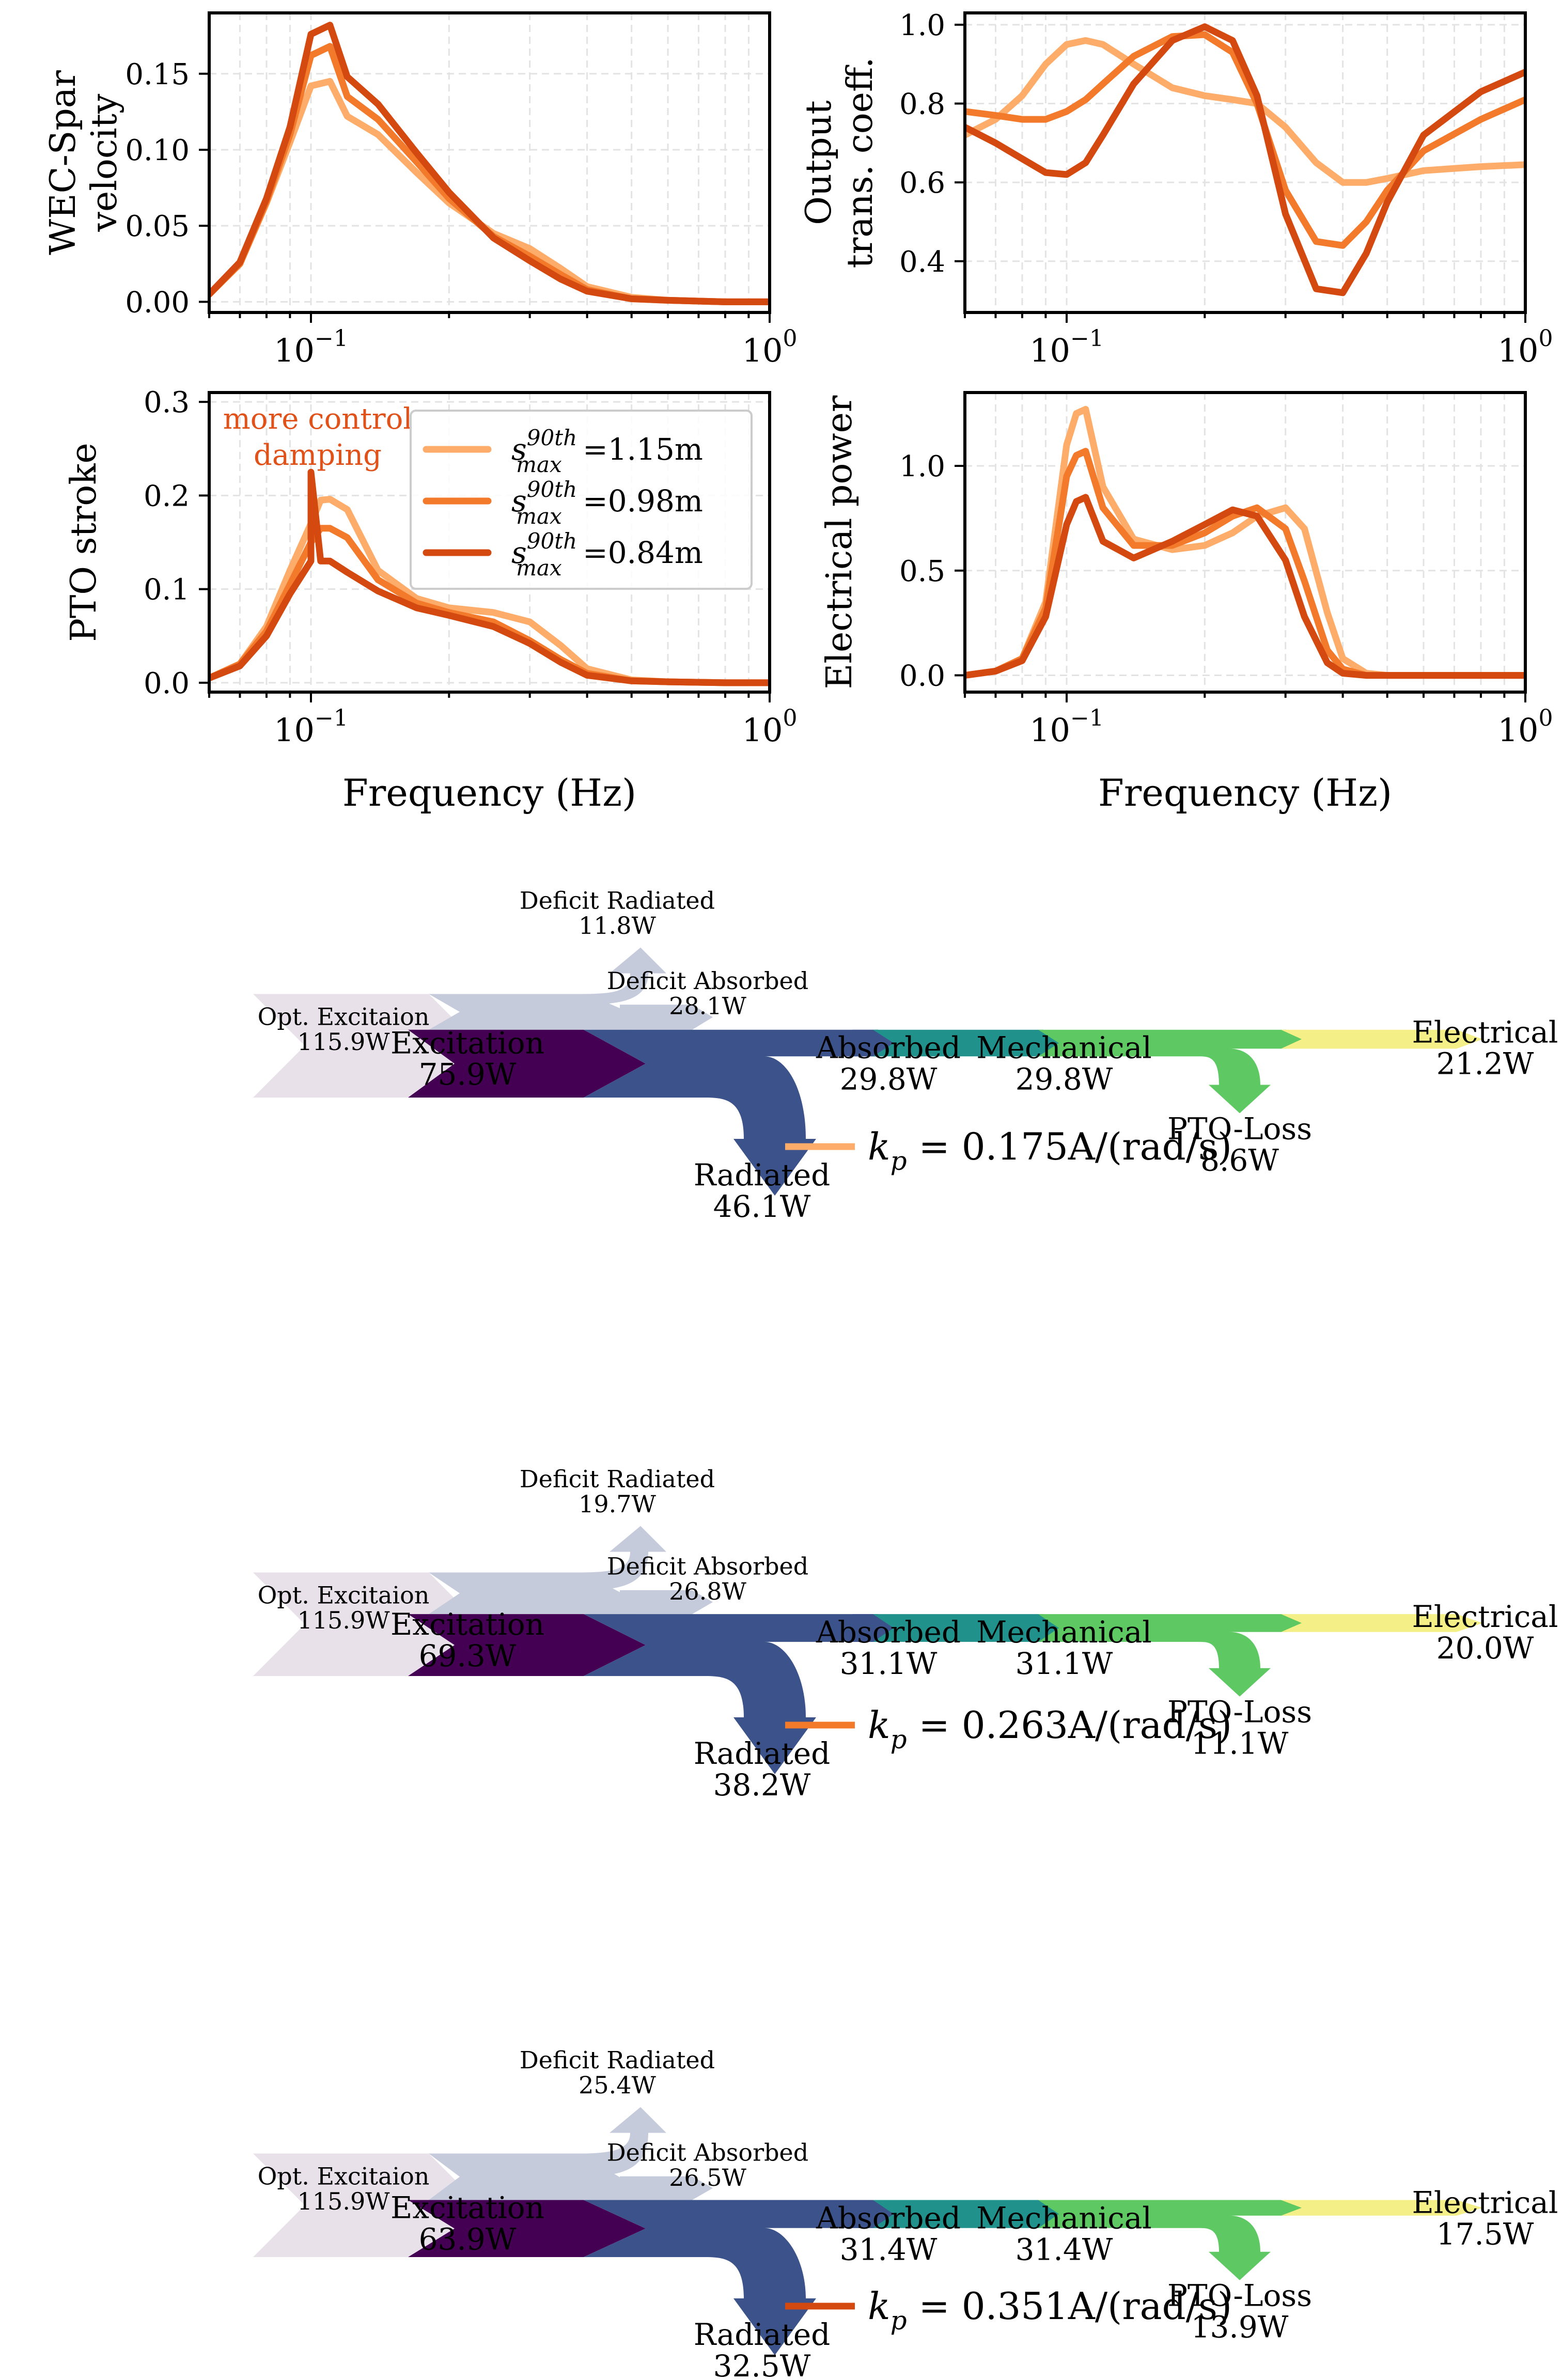 The height and width of the screenshot is (2380, 1562). I want to click on damping-annotation: damping, so click(318, 456).